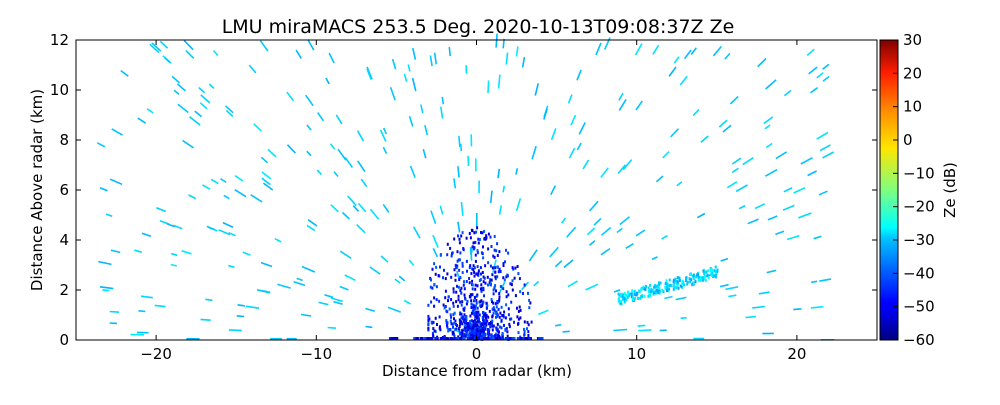 The image size is (1000, 405). What do you see at coordinates (156, 354) in the screenshot?
I see `x-tick-label: −20` at bounding box center [156, 354].